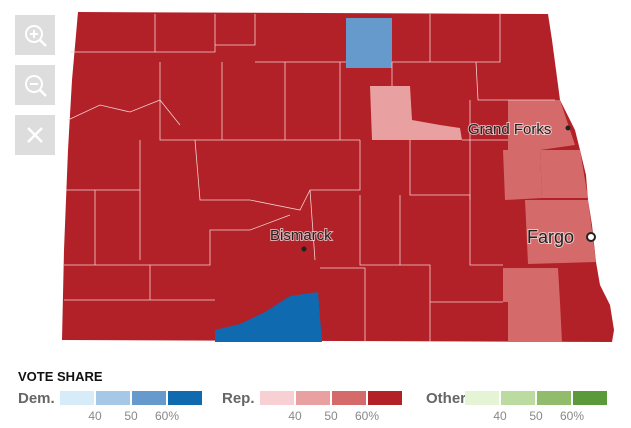 The height and width of the screenshot is (428, 631). I want to click on reset-icon, so click(35, 135).